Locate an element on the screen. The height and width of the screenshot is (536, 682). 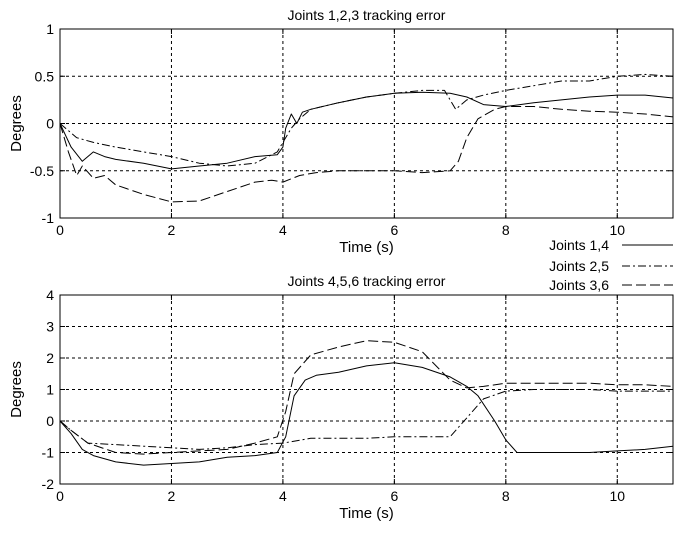
legend: Joints 1,4 Joints 2,5 Joints 3,6 is located at coordinates (611, 265).